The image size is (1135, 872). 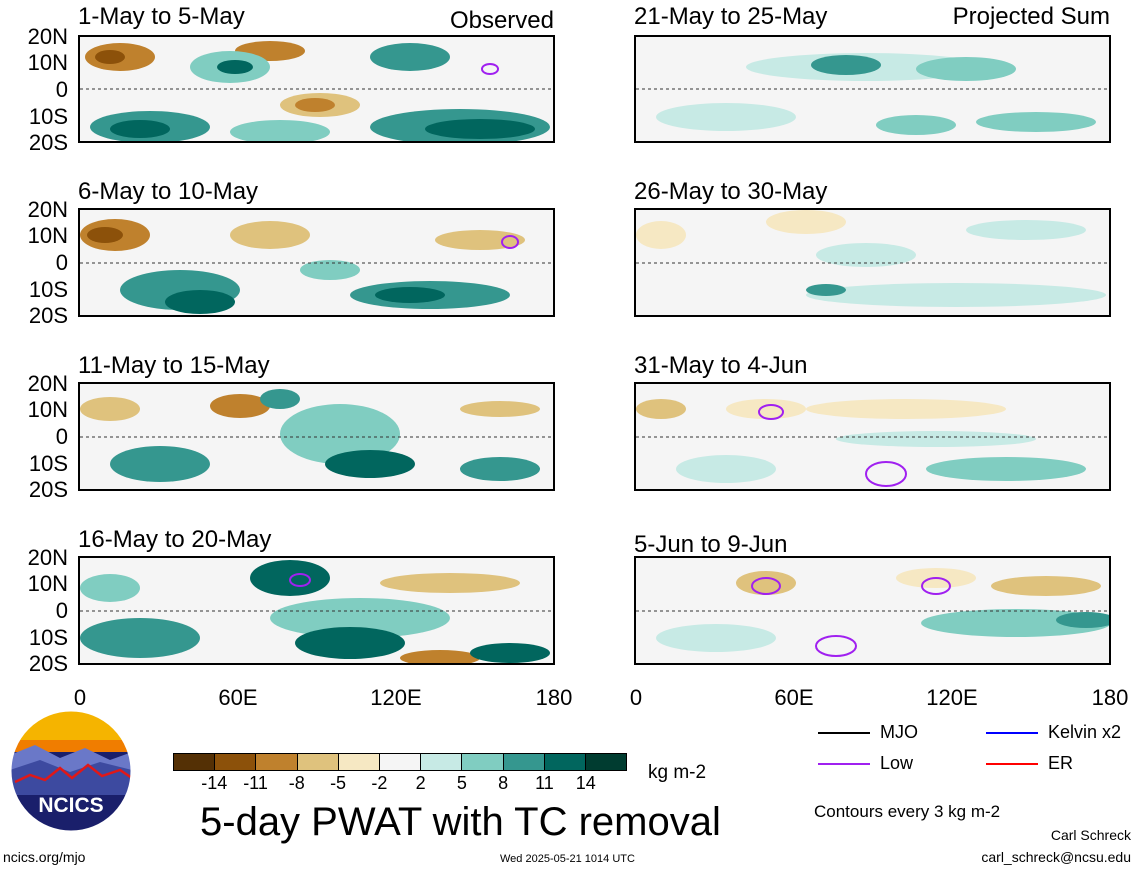 What do you see at coordinates (47, 209) in the screenshot?
I see `y-tick-row2-0: 20N` at bounding box center [47, 209].